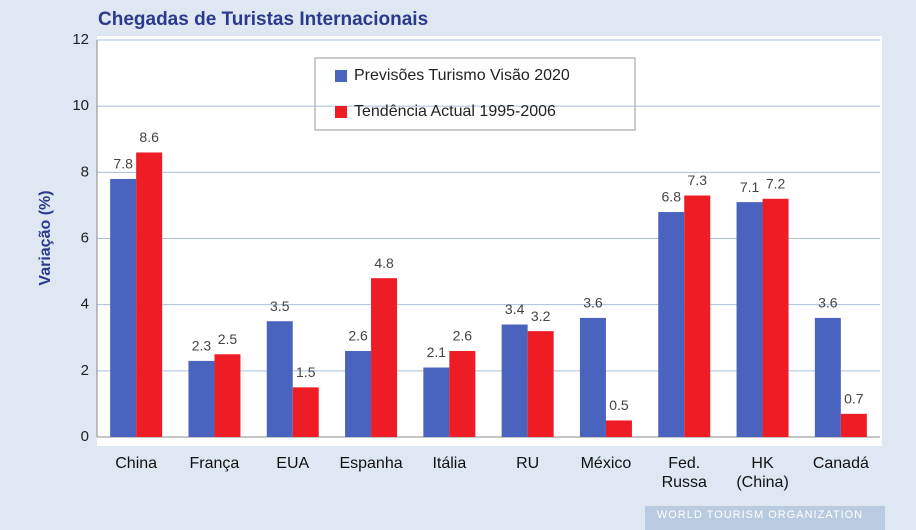 This screenshot has width=916, height=530. Describe the element at coordinates (455, 111) in the screenshot. I see `legend-label: Tendência Actual 1995-2006` at that location.